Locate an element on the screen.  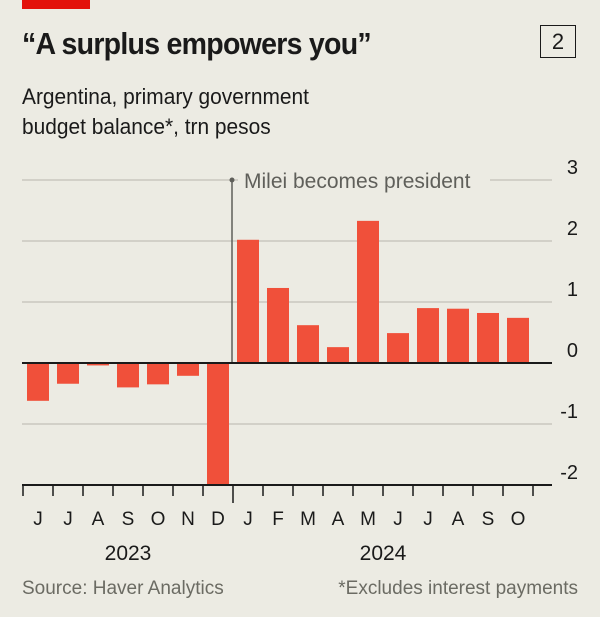
subtitle-line-1: Argentina, primary government is located at coordinates (165, 96).